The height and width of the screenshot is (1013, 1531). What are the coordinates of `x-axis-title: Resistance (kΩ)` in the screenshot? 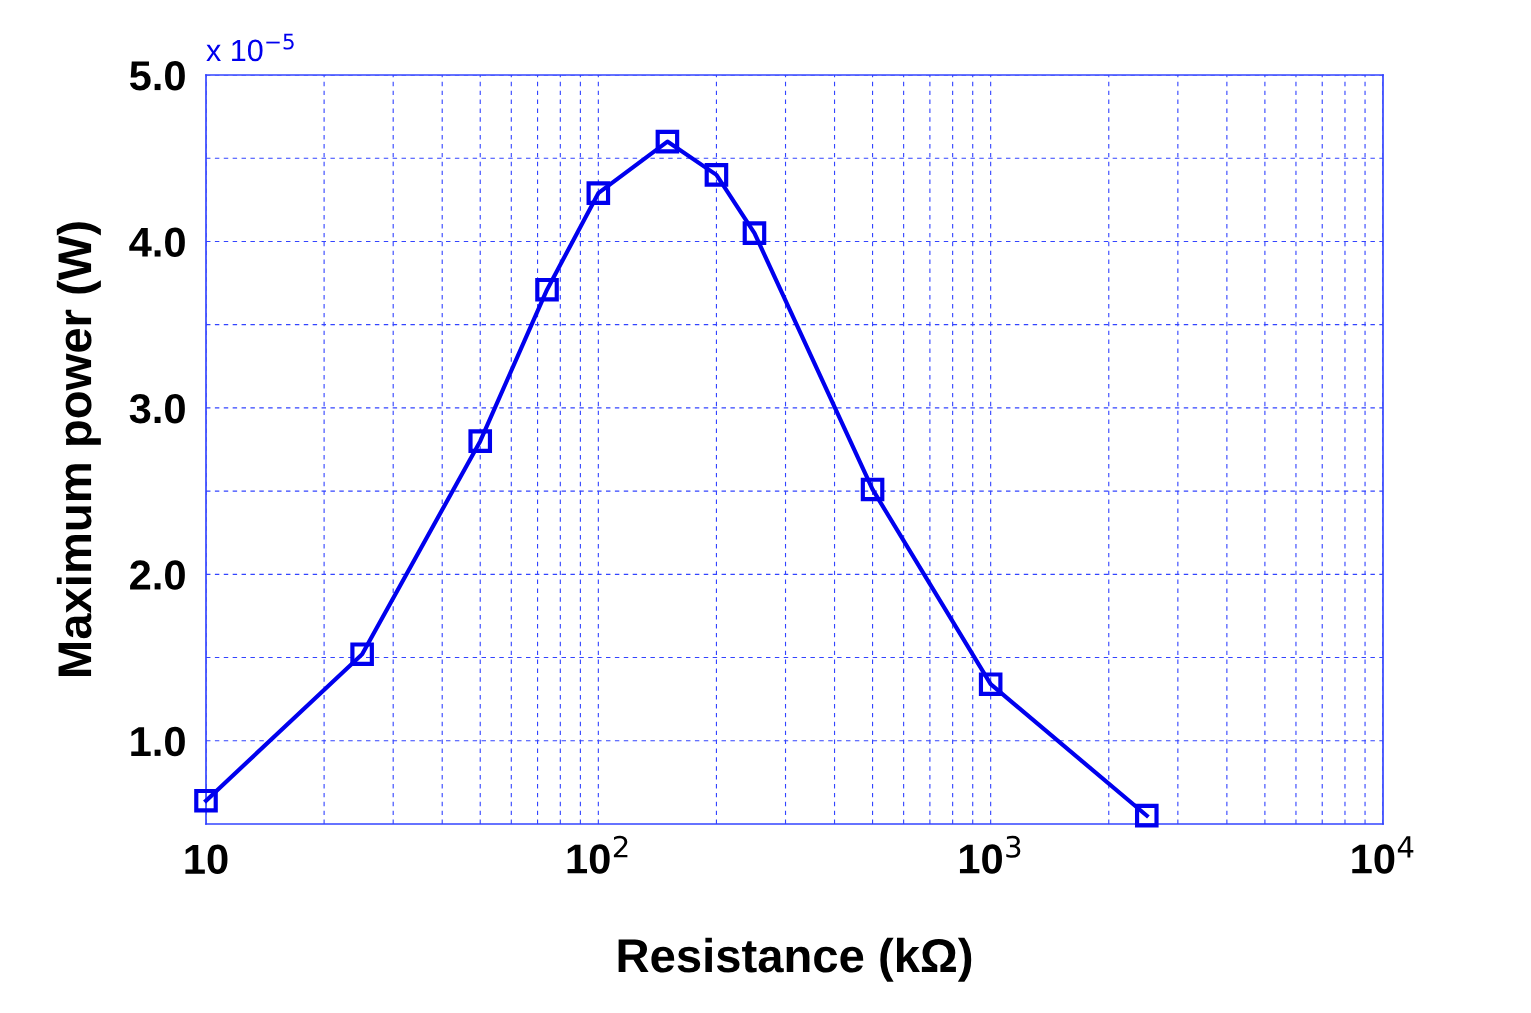 It's located at (795, 959).